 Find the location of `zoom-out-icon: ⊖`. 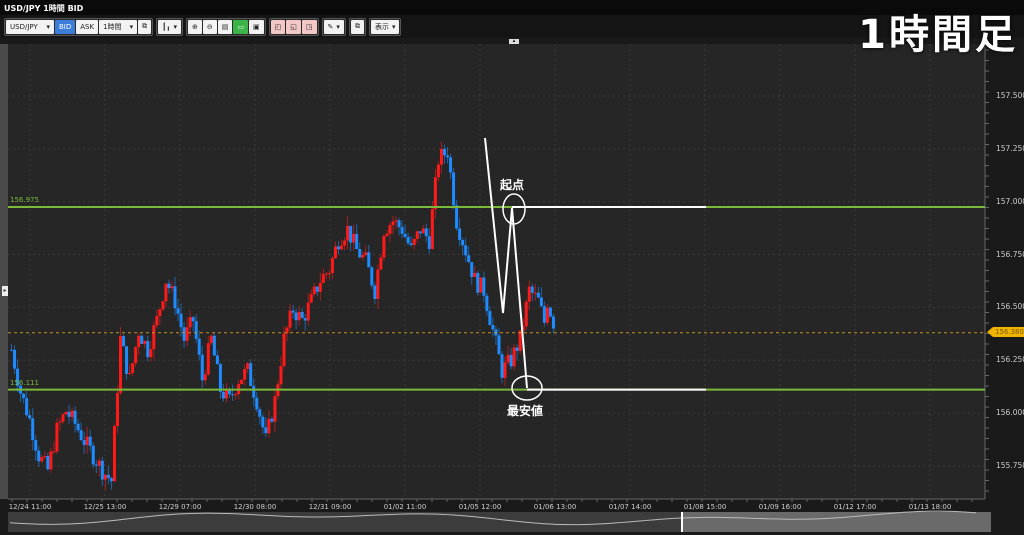

zoom-out-icon: ⊖ is located at coordinates (209, 26).